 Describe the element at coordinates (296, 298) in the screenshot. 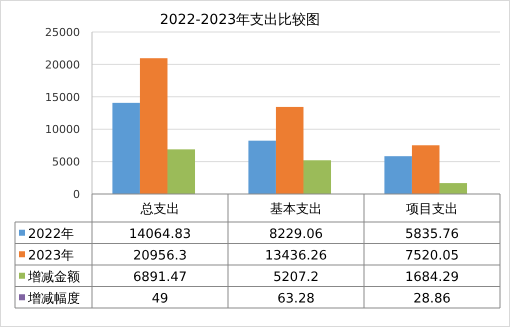

I see `data-label: 63.28` at that location.